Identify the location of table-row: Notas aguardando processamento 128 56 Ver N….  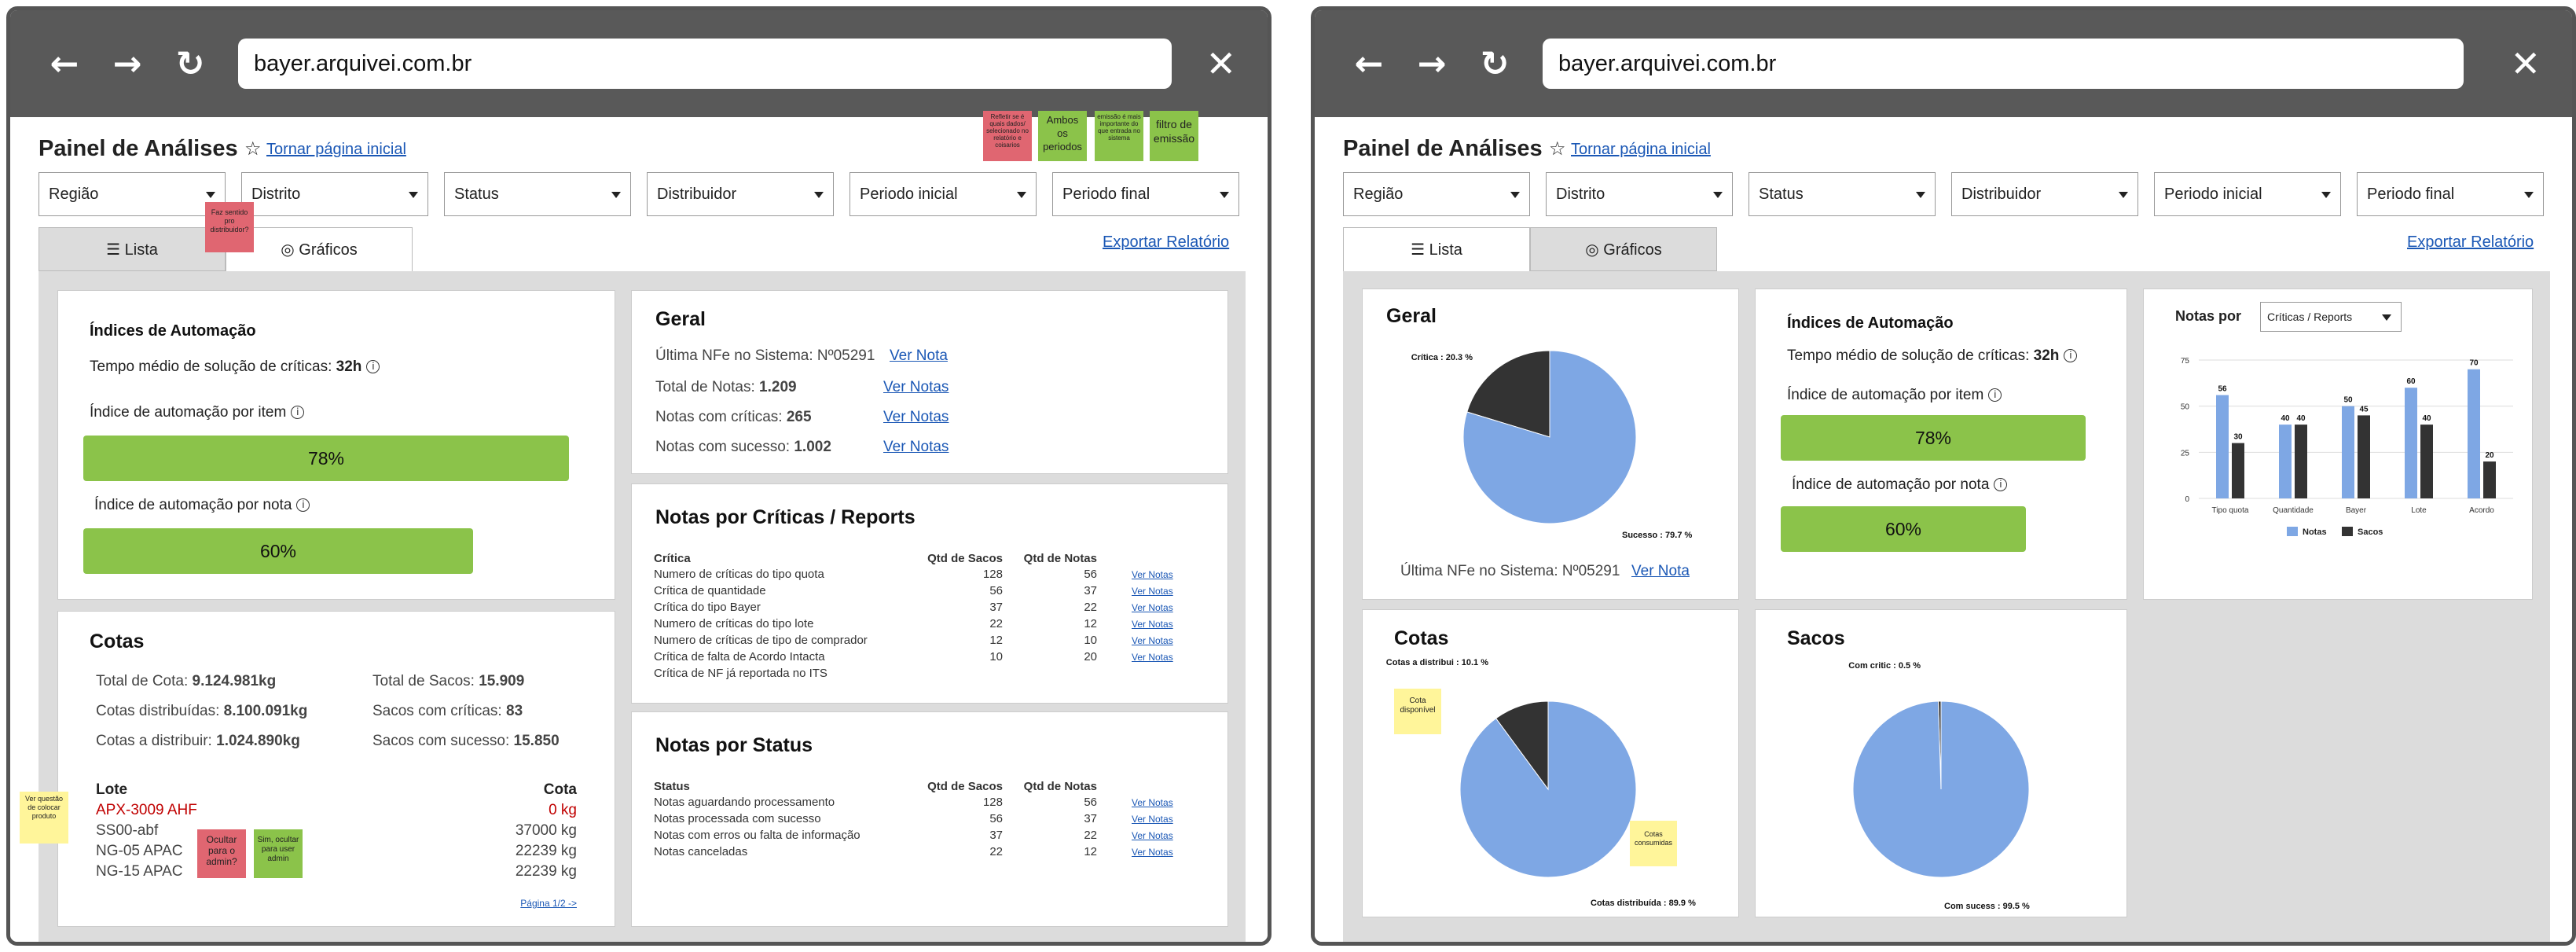
(916, 802).